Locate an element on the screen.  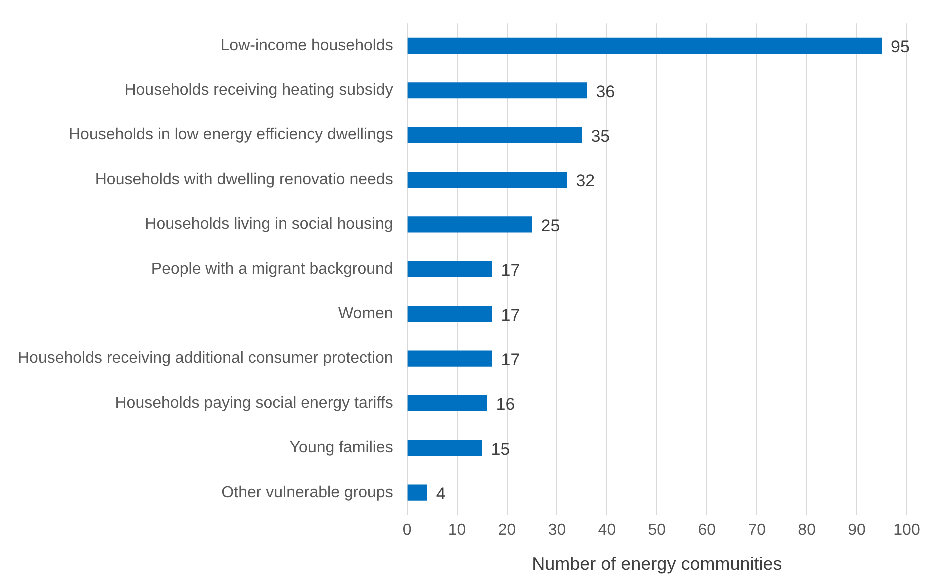
y-tick-label: Low-income households is located at coordinates (307, 45).